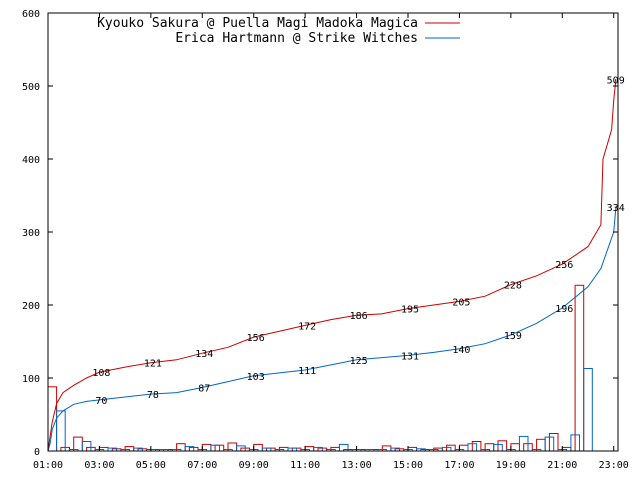  Describe the element at coordinates (511, 465) in the screenshot. I see `x-tick-label: 19:00` at that location.